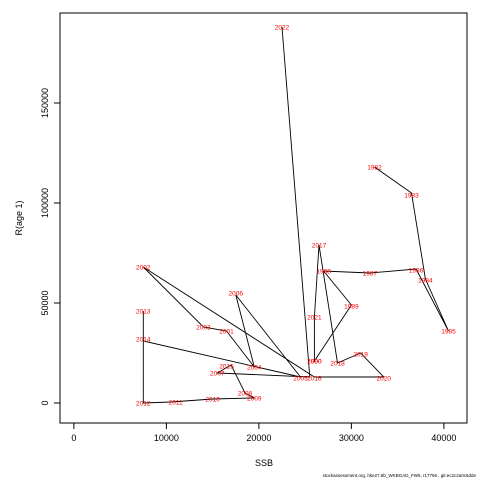 This screenshot has width=480, height=480. What do you see at coordinates (226, 366) in the screenshot?
I see `year-label: 2015` at bounding box center [226, 366].